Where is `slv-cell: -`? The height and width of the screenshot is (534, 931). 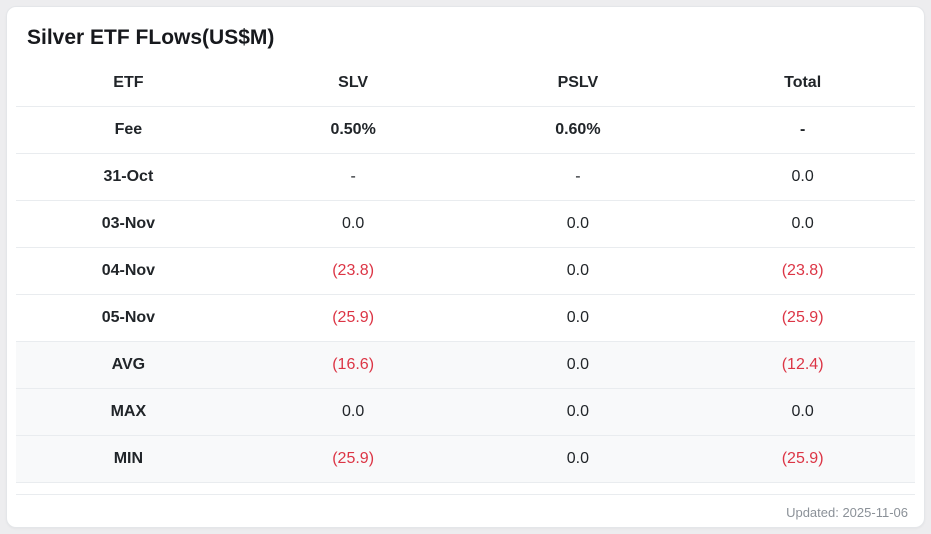
slv-cell: - is located at coordinates (353, 177).